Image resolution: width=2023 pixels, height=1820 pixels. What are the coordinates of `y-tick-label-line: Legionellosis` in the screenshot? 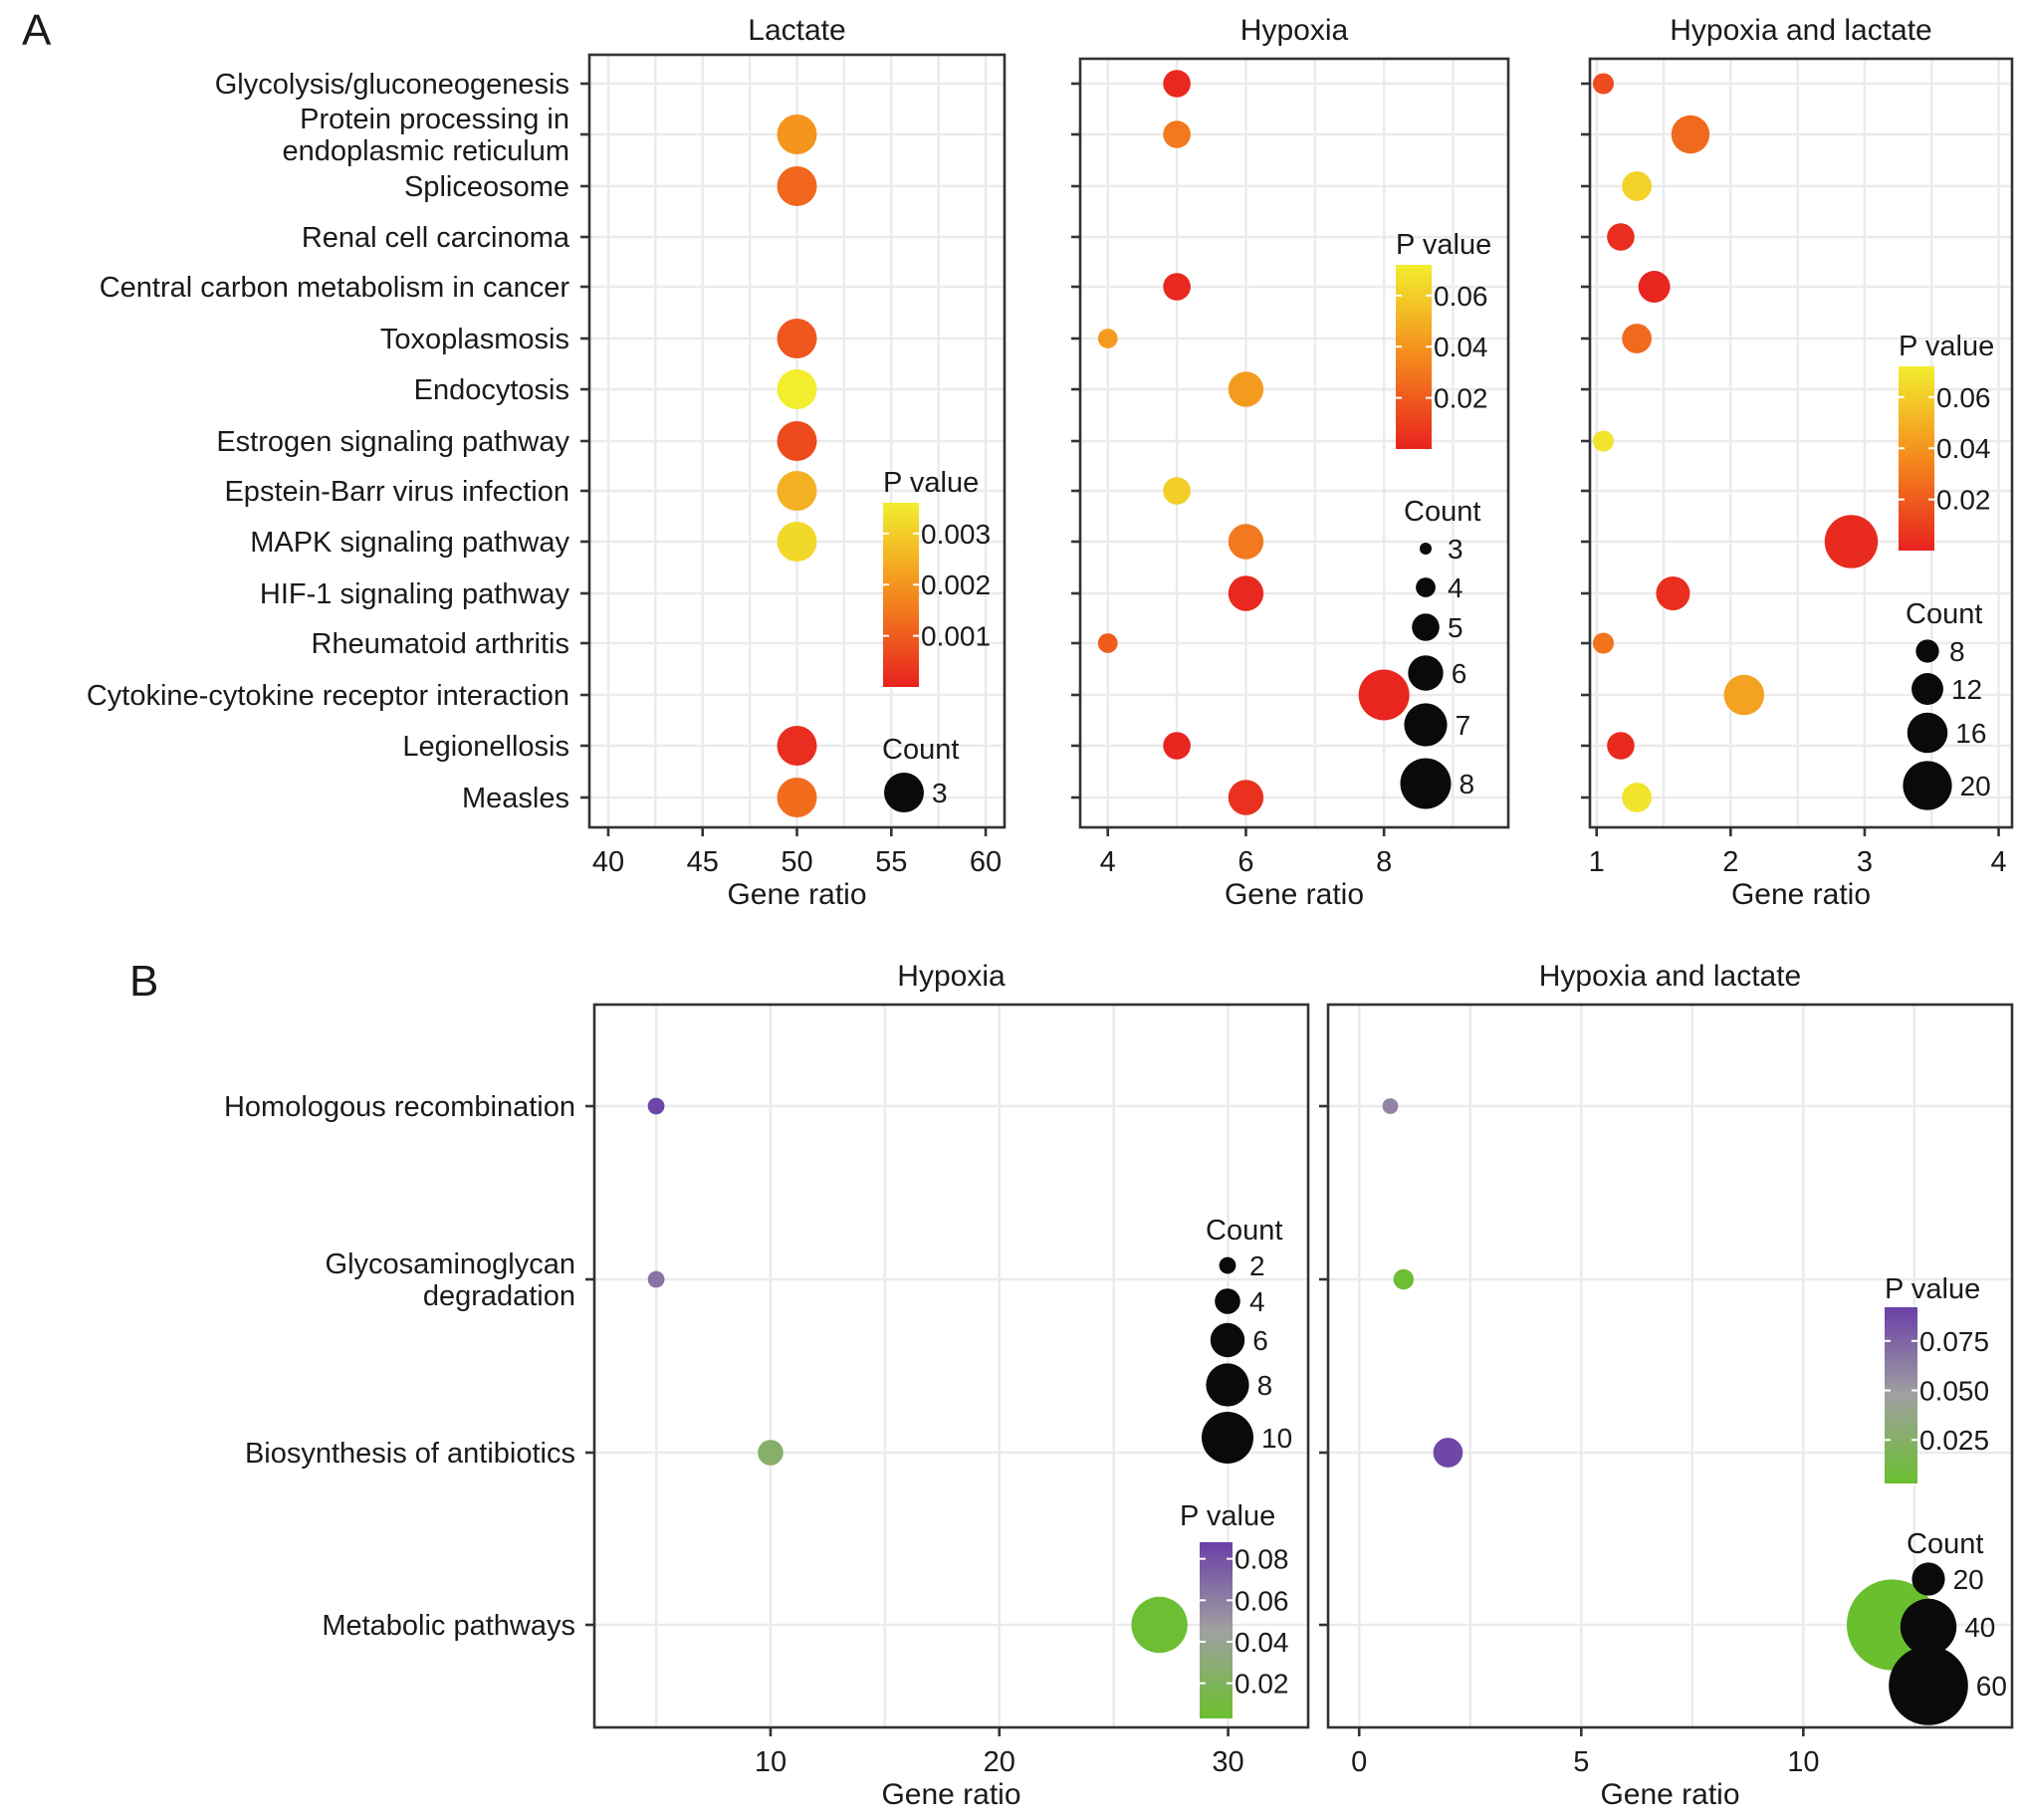 It's located at (485, 747).